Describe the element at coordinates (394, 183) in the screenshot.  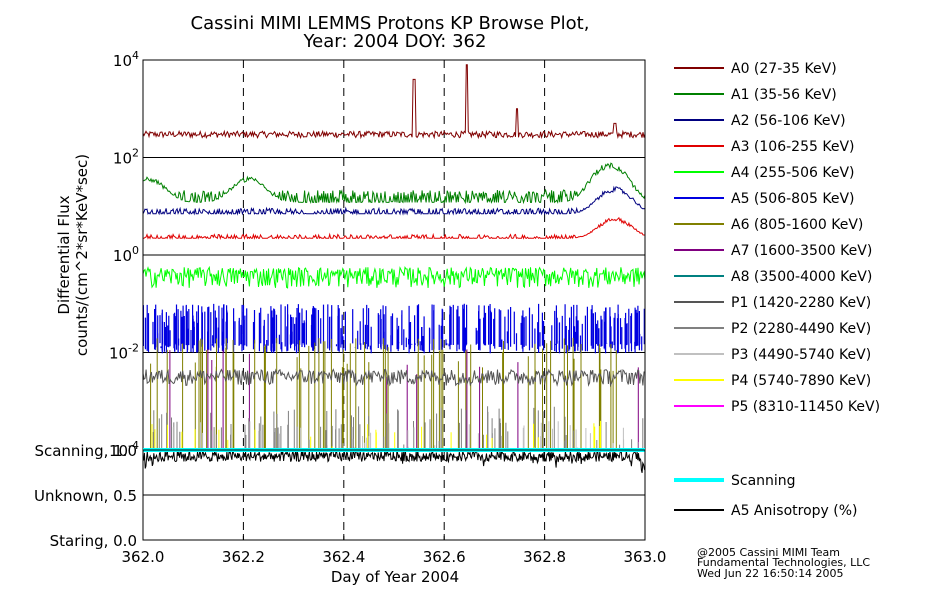
I see `series-a1` at that location.